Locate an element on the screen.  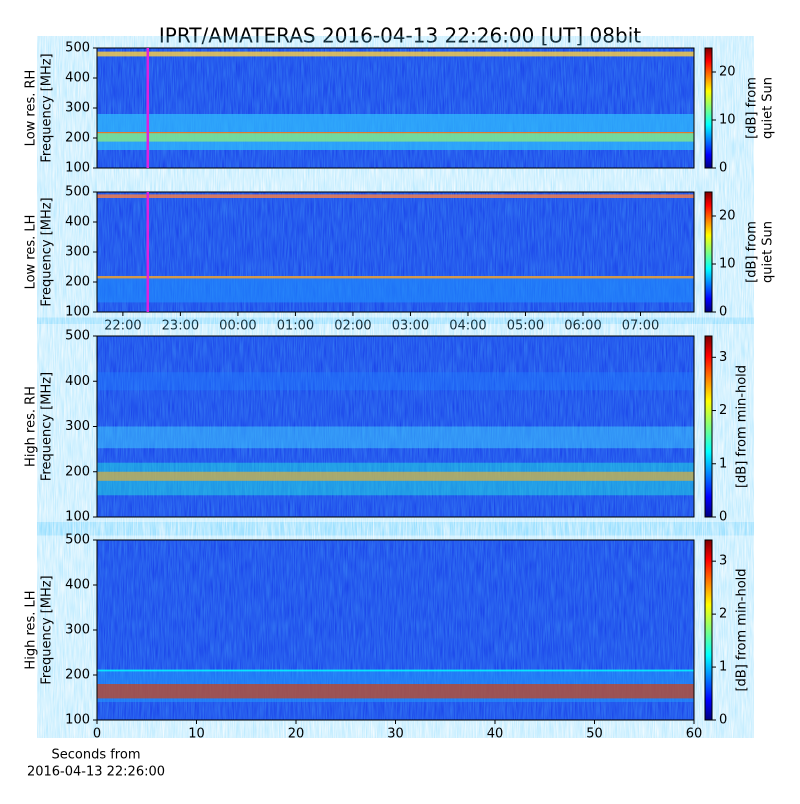
x-tick-label: 10 is located at coordinates (196, 734).